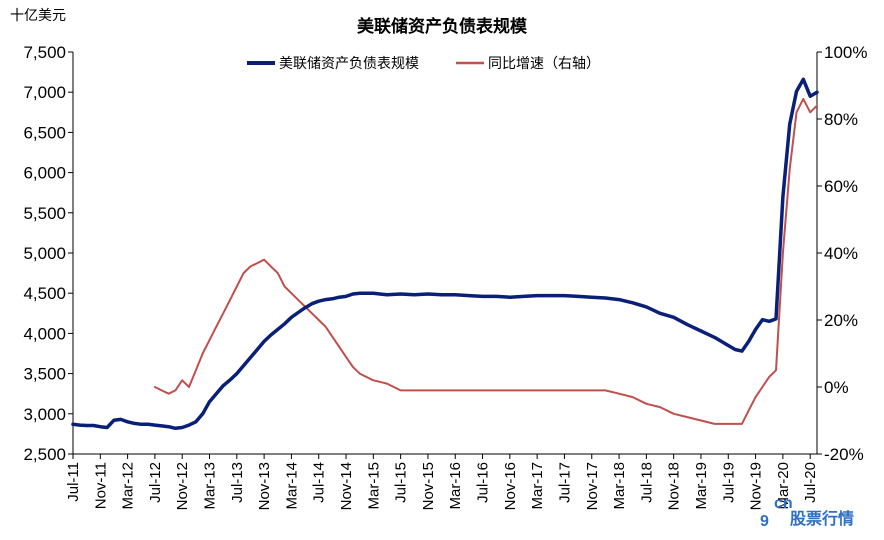 Image resolution: width=884 pixels, height=540 pixels. Describe the element at coordinates (44, 293) in the screenshot. I see `y-left-tick-label: 4,500` at that location.